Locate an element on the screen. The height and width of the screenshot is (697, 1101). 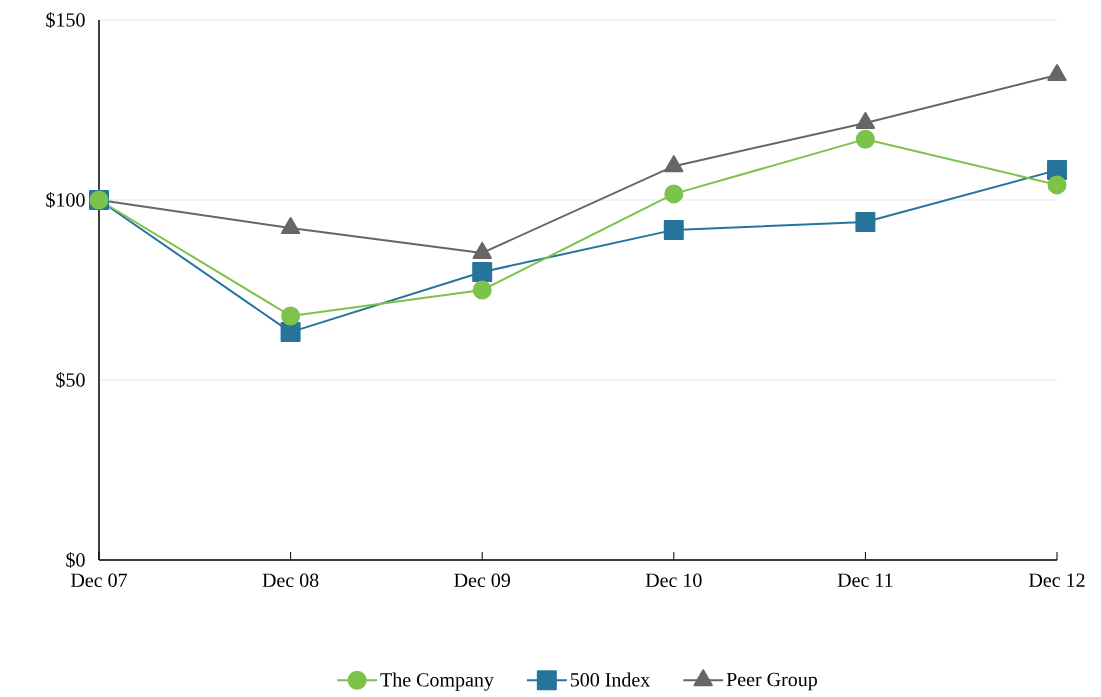
legend-label: 500 Index is located at coordinates (610, 679).